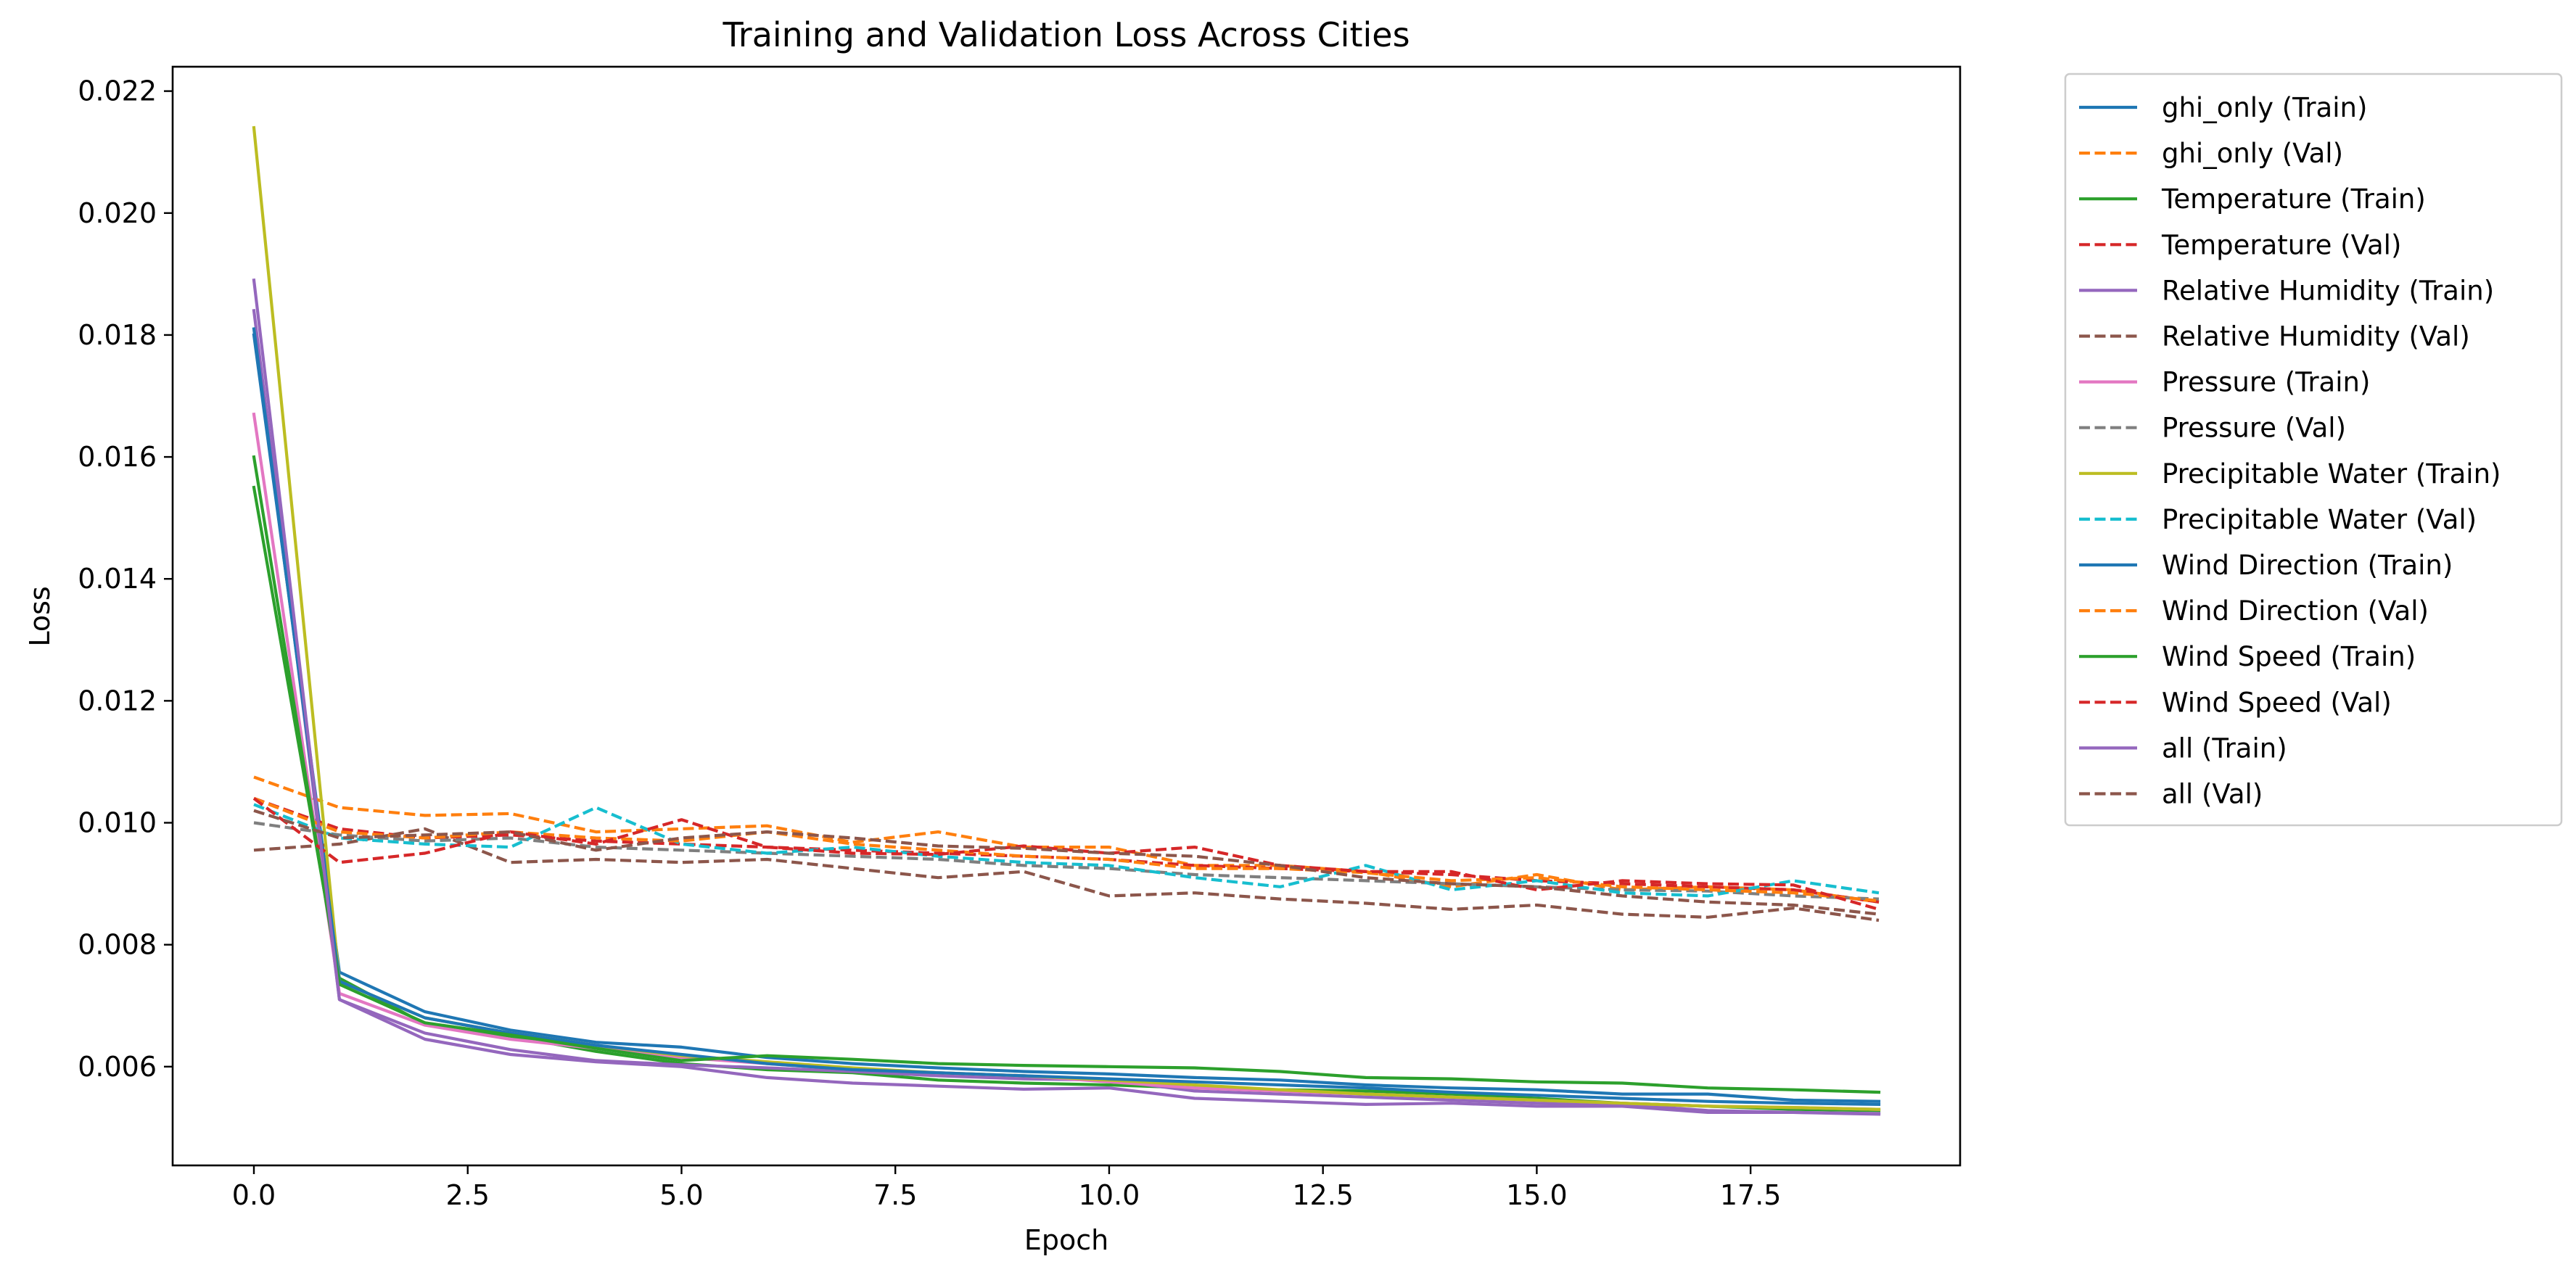  What do you see at coordinates (1066, 1240) in the screenshot?
I see `x-axis-label: Epoch` at bounding box center [1066, 1240].